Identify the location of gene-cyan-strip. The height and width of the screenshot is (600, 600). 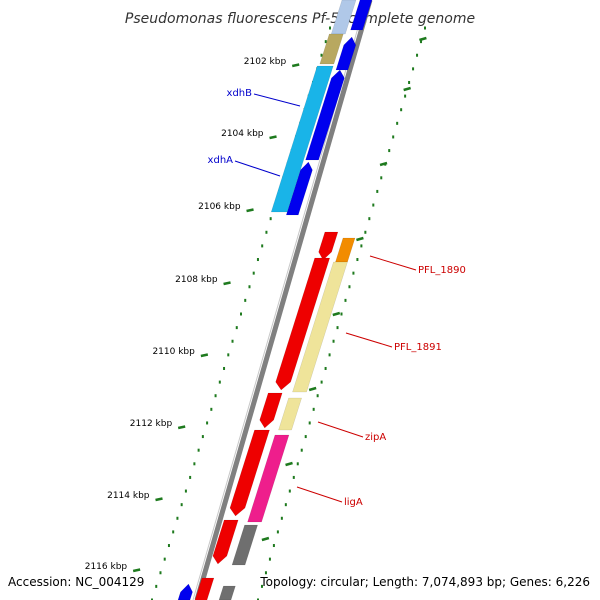
(302, 139).